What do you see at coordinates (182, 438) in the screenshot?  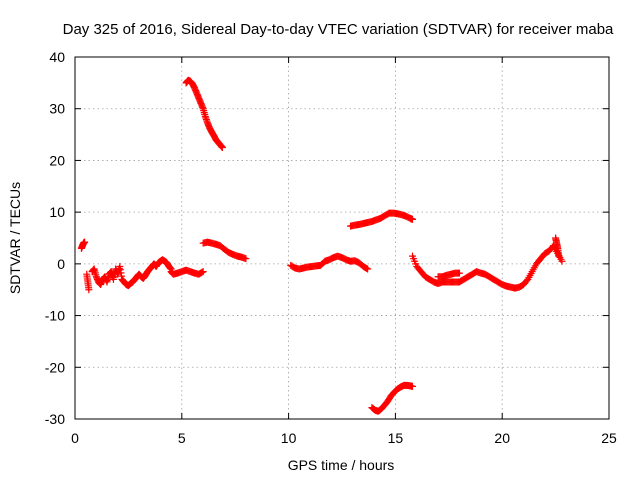 I see `x-tick-label: 5` at bounding box center [182, 438].